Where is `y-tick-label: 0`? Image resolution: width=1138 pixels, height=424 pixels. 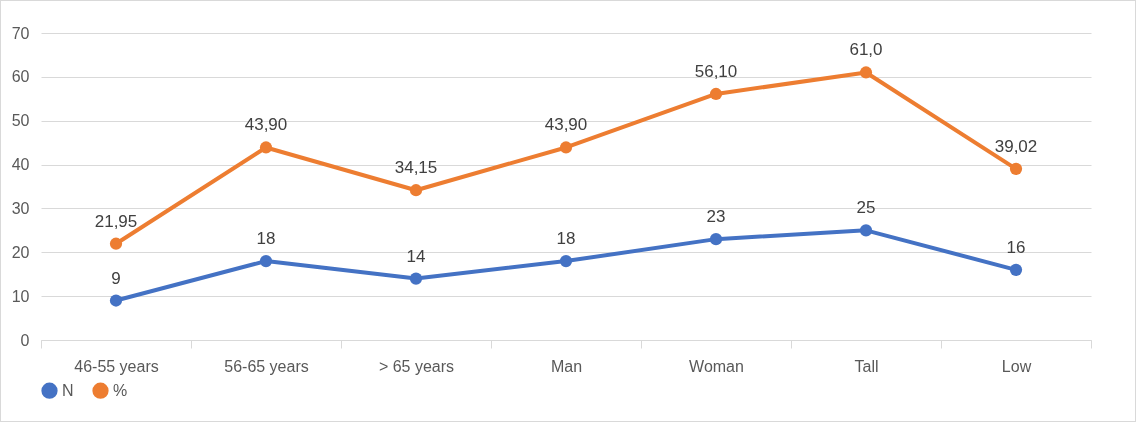 y-tick-label: 0 is located at coordinates (25, 340).